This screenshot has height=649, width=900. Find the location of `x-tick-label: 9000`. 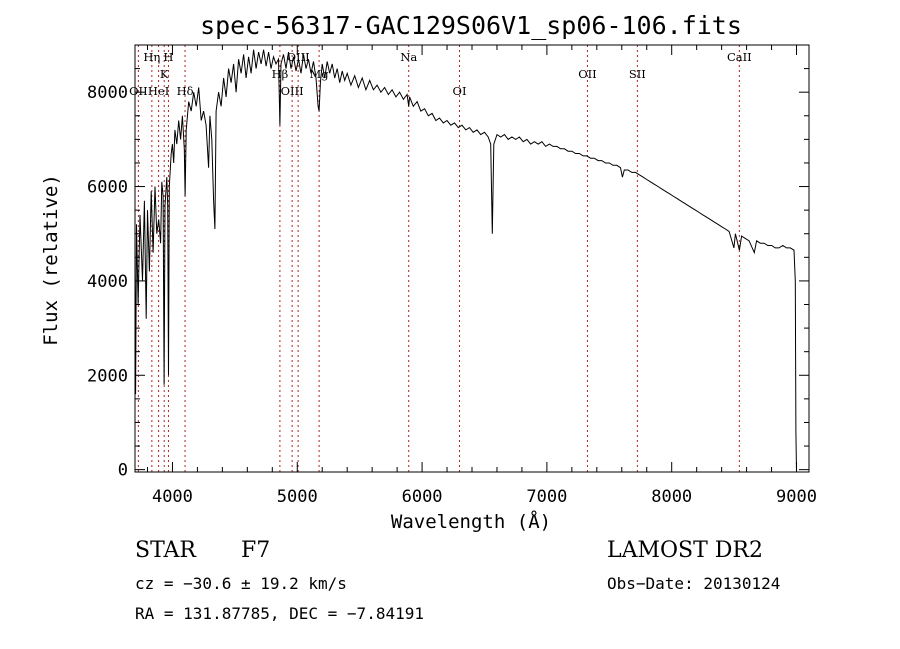

x-tick-label: 9000 is located at coordinates (796, 497).